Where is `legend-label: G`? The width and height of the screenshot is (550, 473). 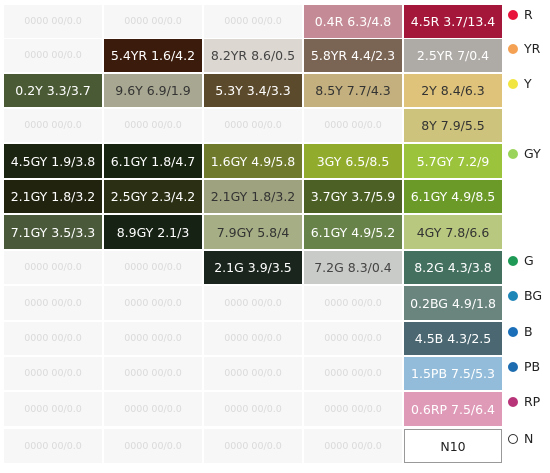 legend-label: G is located at coordinates (529, 260).